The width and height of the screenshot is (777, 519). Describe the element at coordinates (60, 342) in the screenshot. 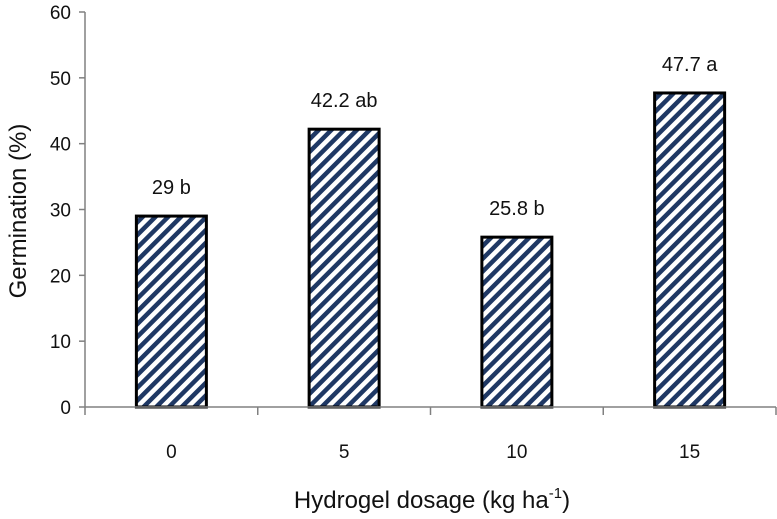

I see `y-tick-label: 10` at that location.